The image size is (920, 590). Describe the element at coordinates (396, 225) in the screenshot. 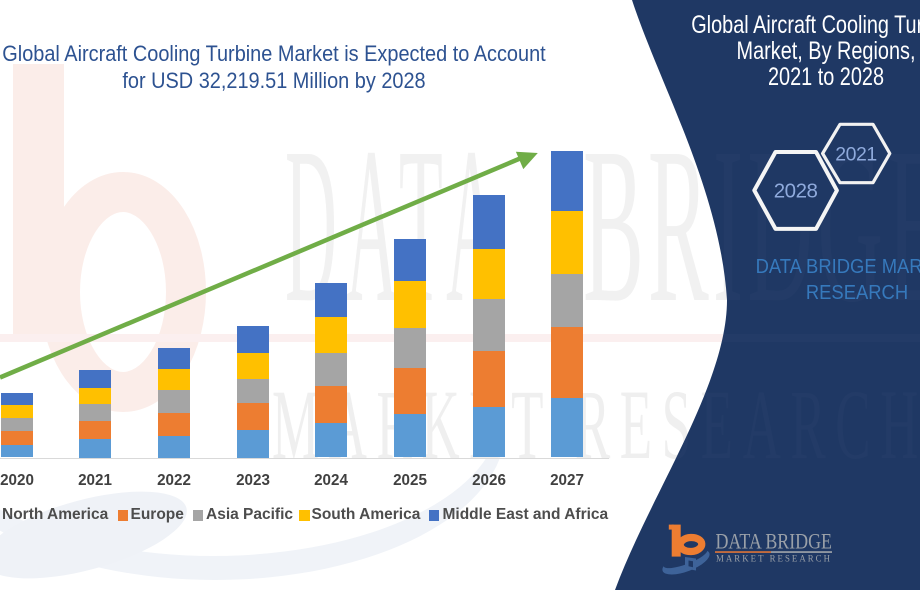

I see `svg-text: DATA` at that location.